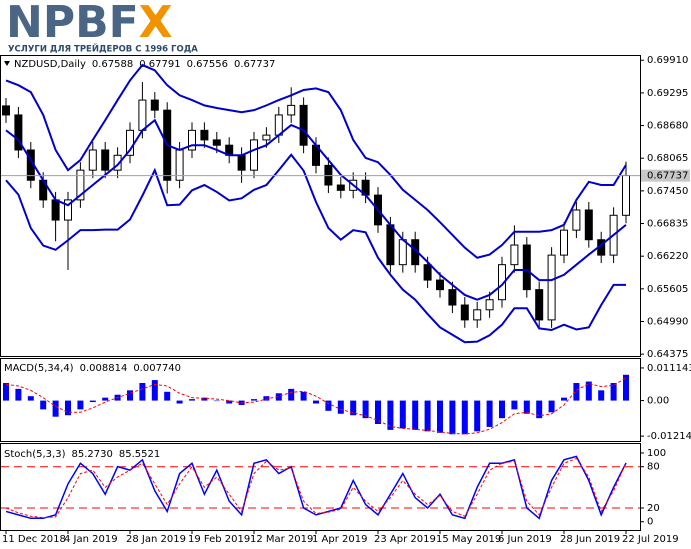 The image size is (691, 549). What do you see at coordinates (650, 522) in the screenshot?
I see `y-tick-label: 0` at bounding box center [650, 522].